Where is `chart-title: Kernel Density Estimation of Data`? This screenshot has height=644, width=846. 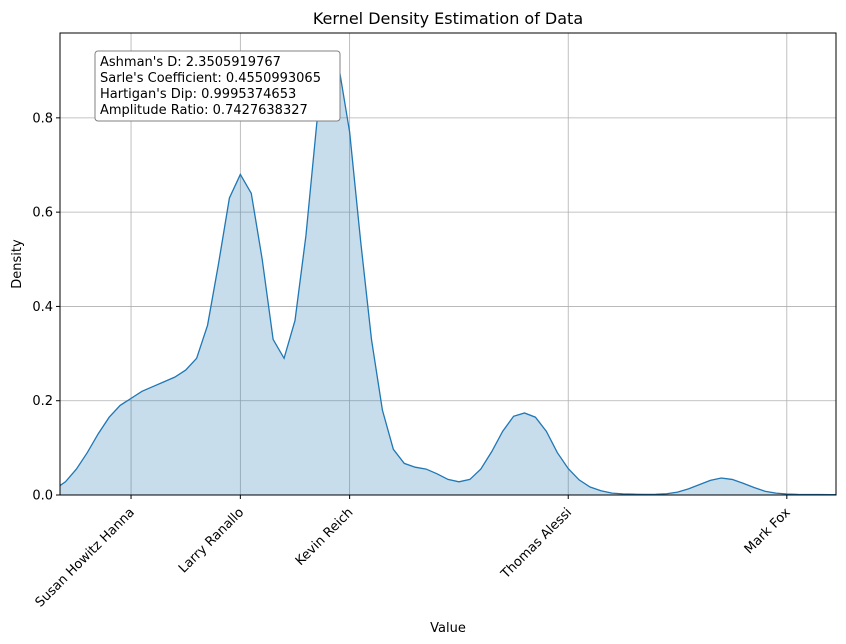 chart-title: Kernel Density Estimation of Data is located at coordinates (448, 18).